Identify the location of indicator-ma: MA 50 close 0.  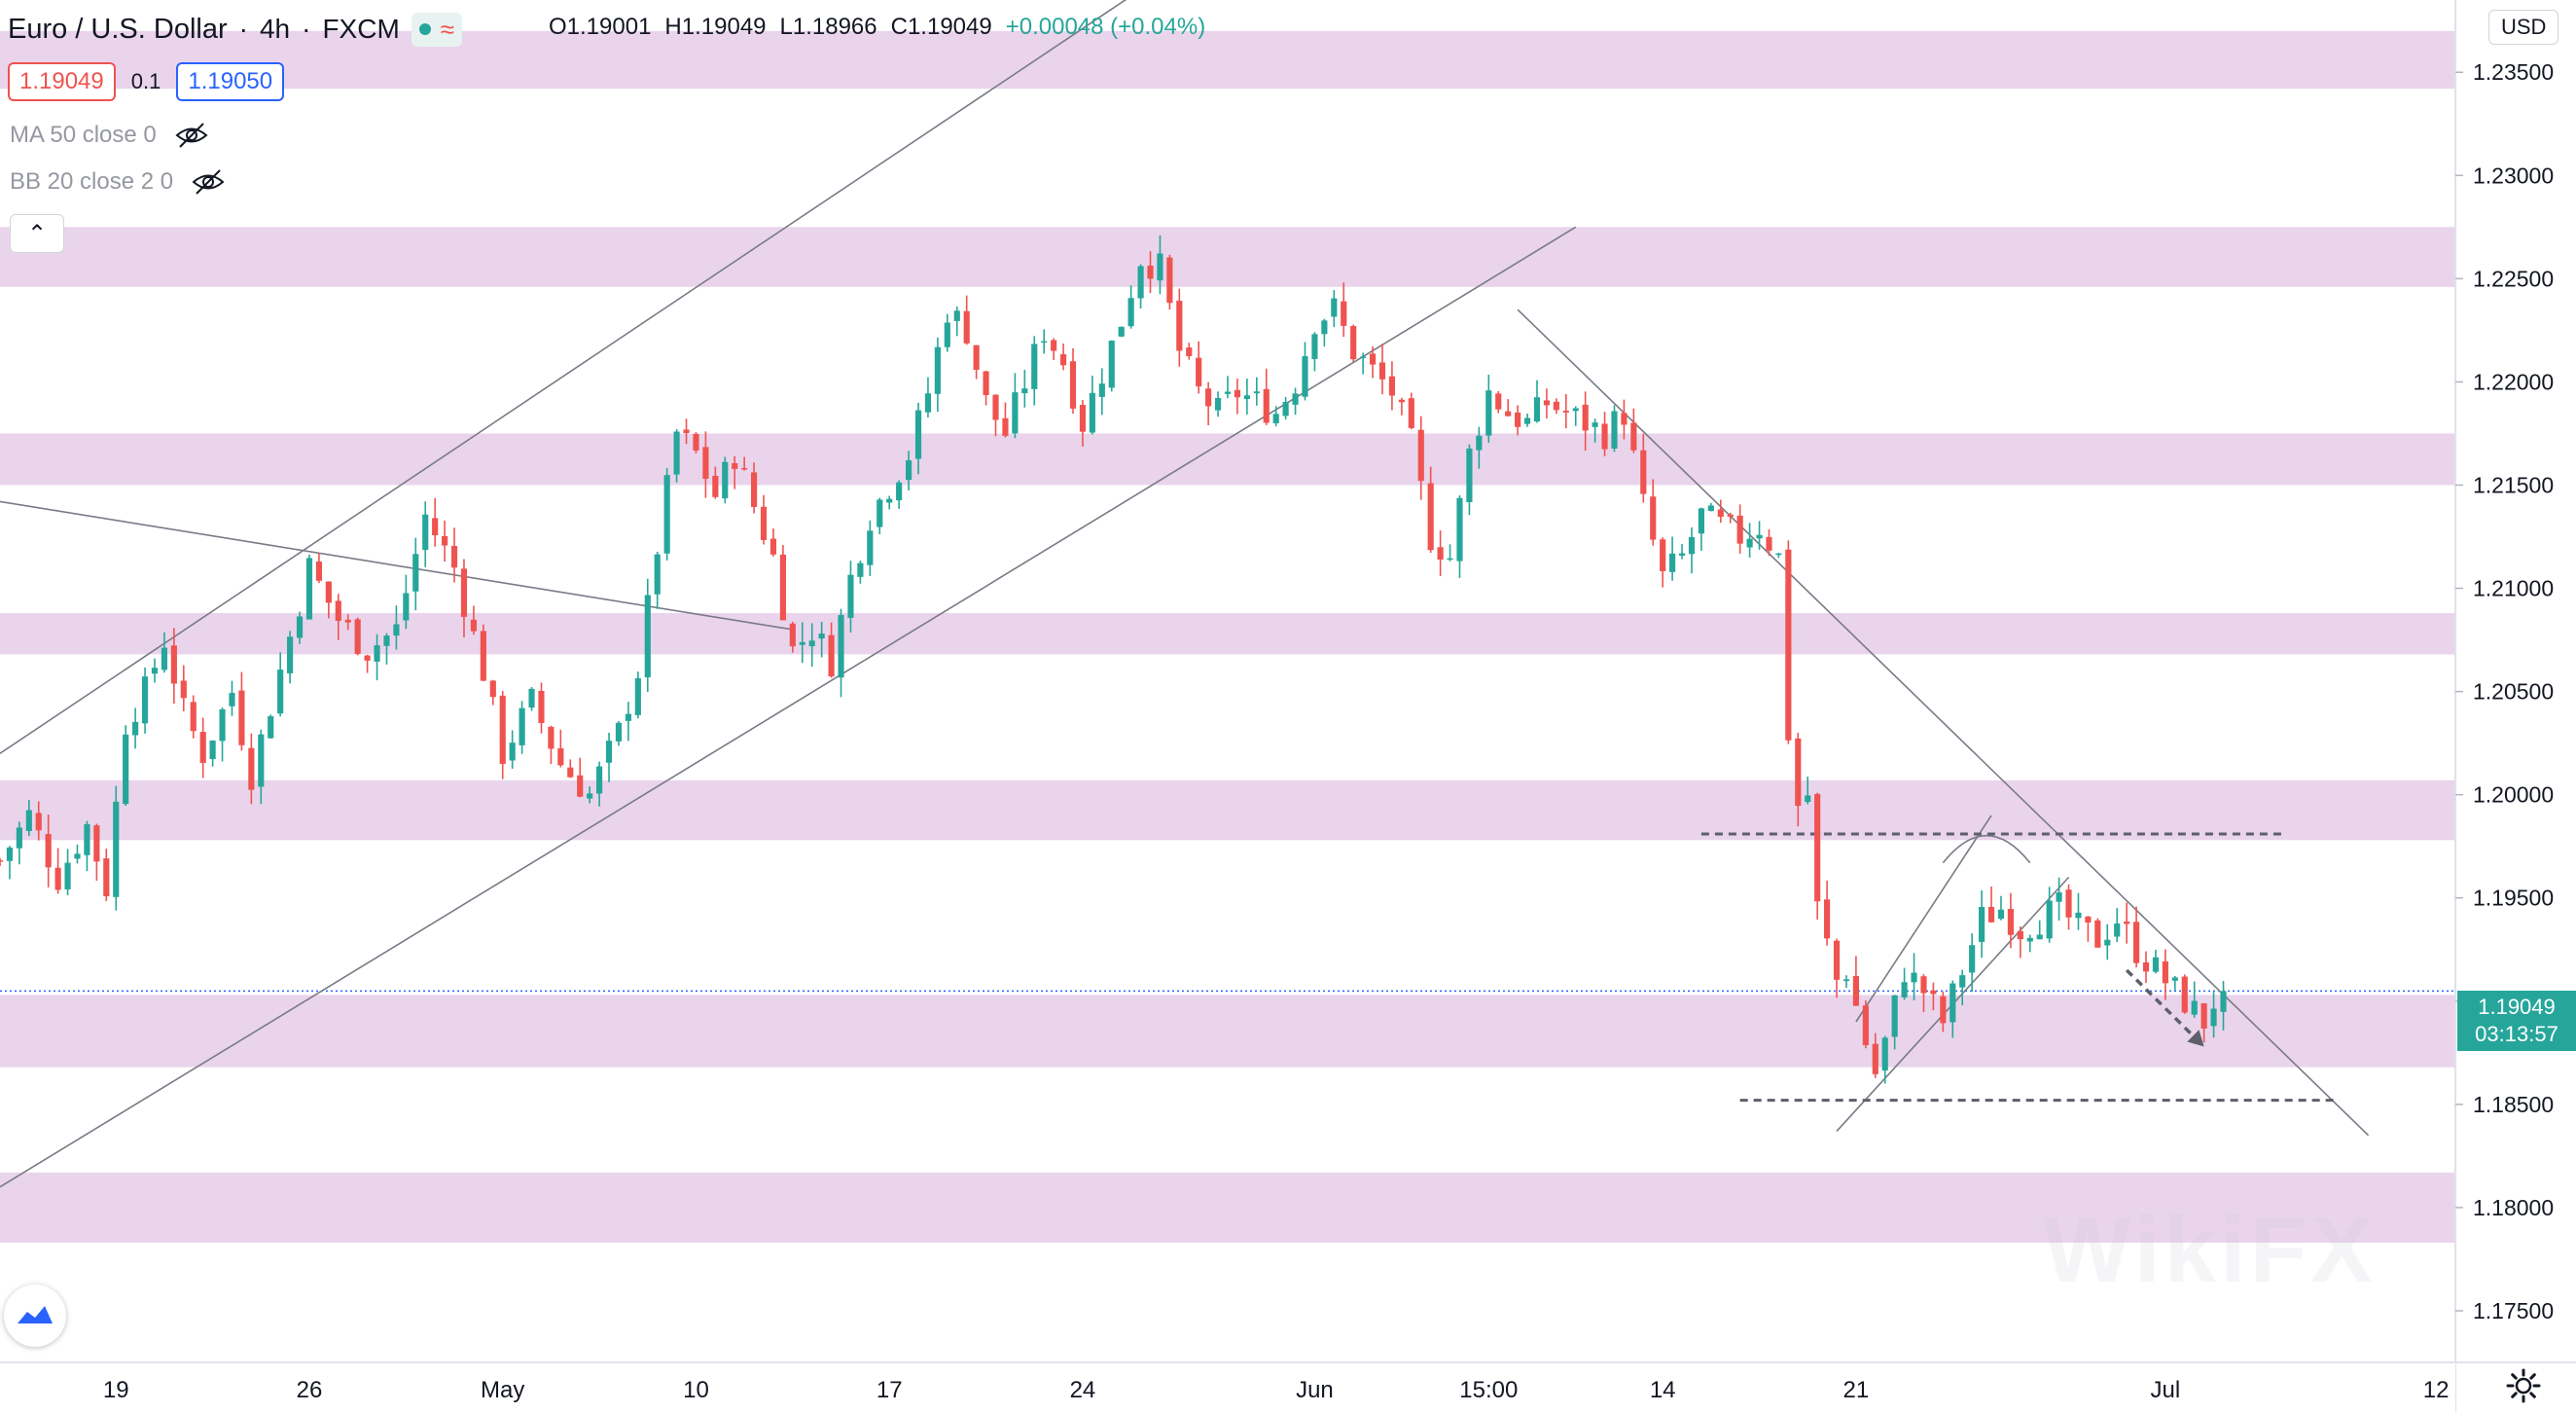
(109, 135).